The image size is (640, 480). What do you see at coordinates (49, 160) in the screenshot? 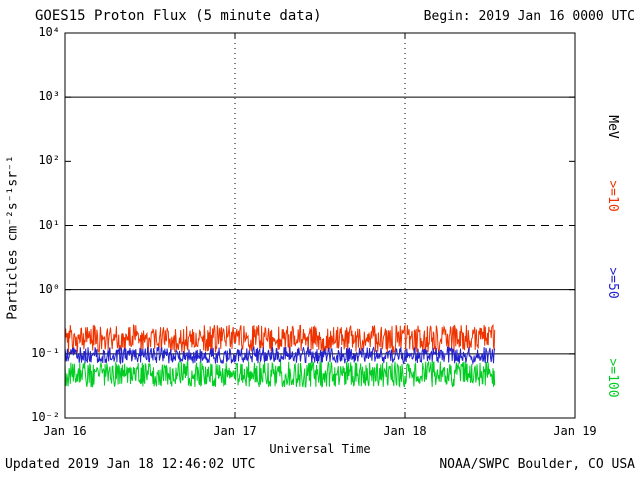
I see `y-tick-label: 10²` at bounding box center [49, 160].